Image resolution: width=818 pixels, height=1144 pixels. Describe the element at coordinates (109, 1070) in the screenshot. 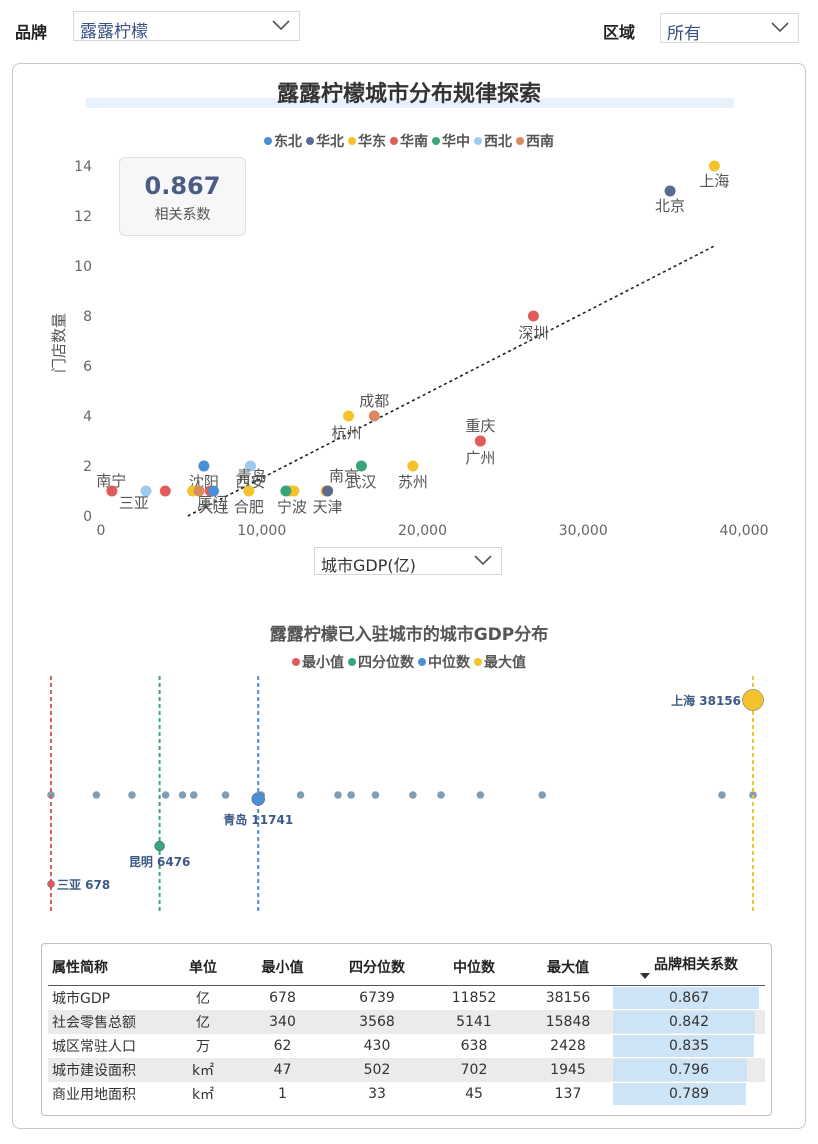

I see `table-cell: 城市建设面积` at that location.